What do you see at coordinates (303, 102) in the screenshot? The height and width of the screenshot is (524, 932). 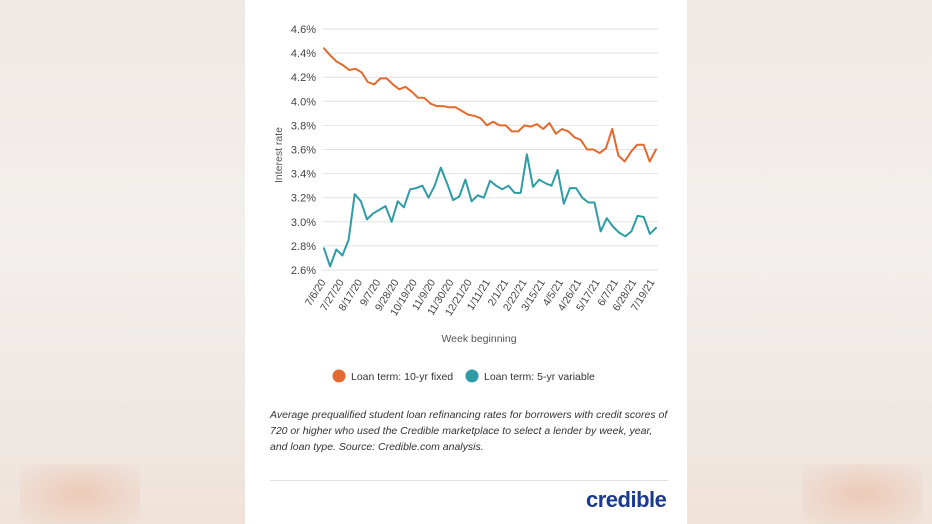 I see `y-tick-label: 4.0%` at bounding box center [303, 102].